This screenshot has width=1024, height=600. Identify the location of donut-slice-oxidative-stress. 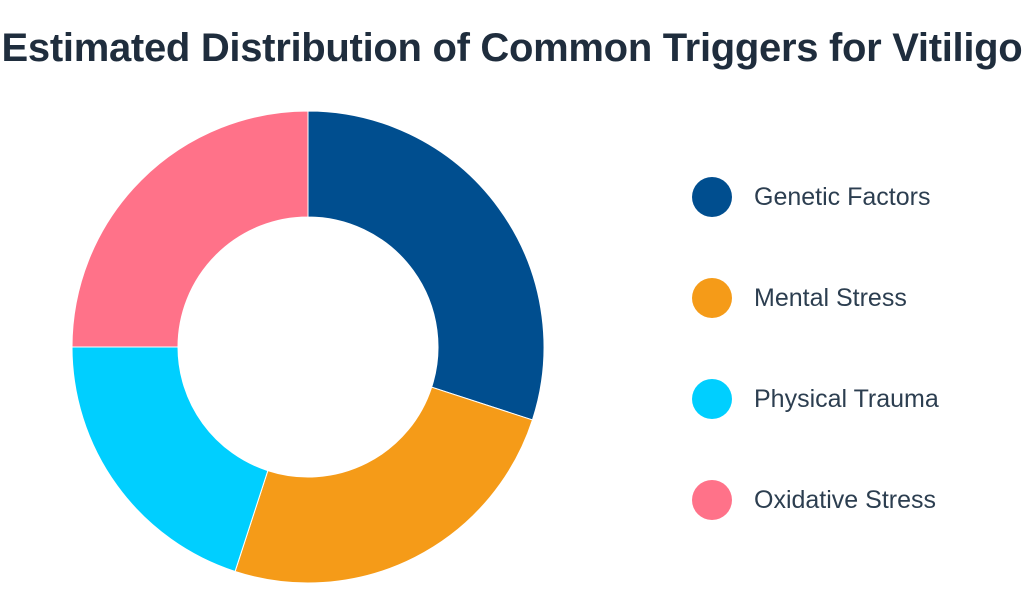
(190, 229).